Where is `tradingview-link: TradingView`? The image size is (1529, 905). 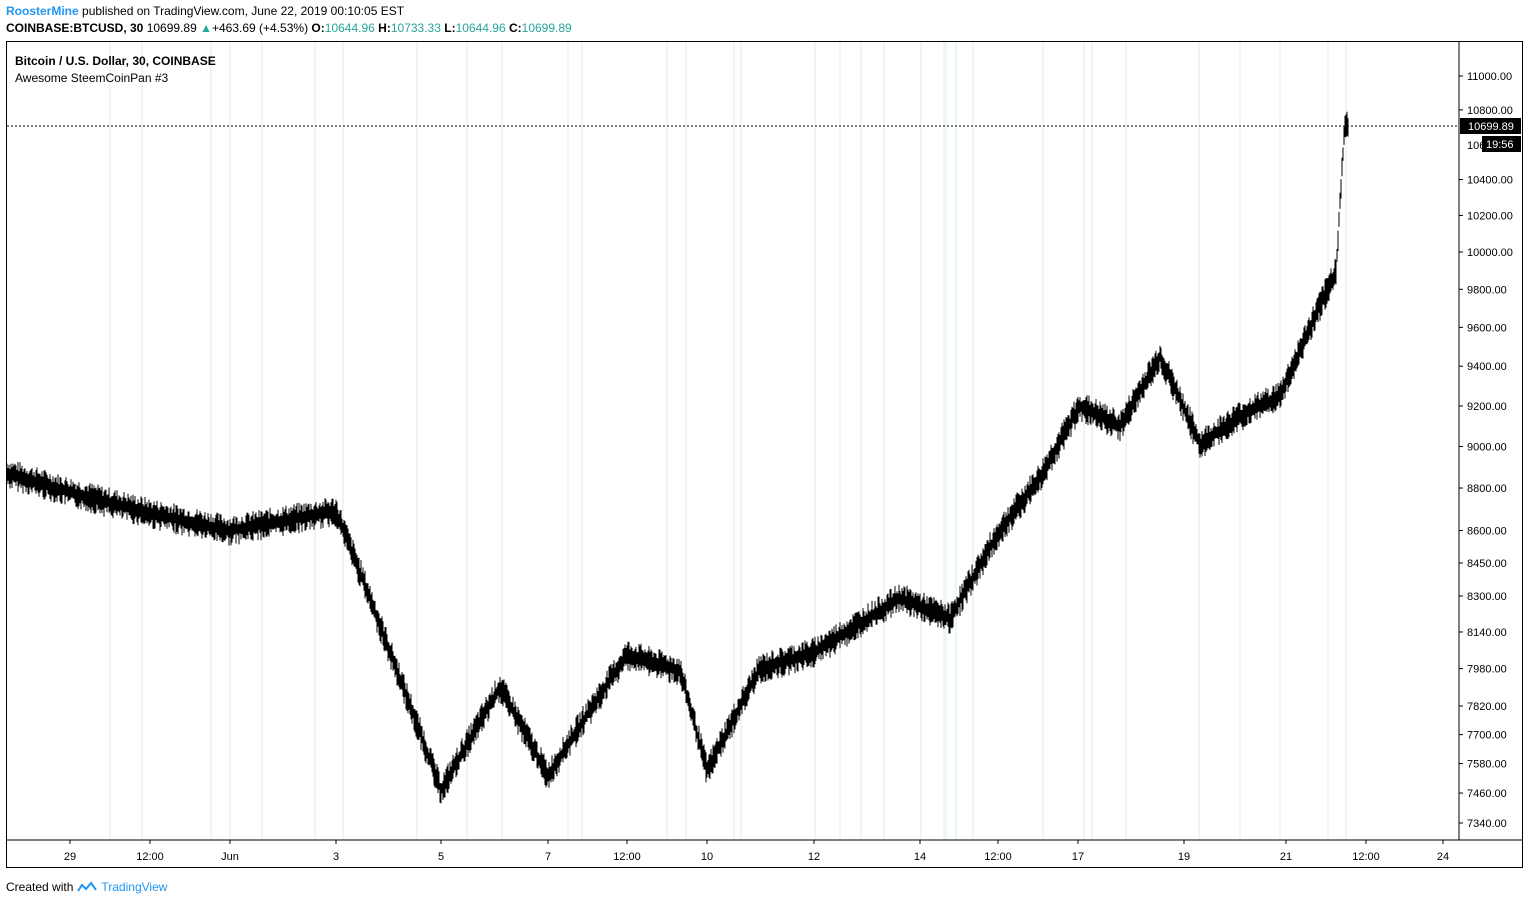 tradingview-link: TradingView is located at coordinates (134, 887).